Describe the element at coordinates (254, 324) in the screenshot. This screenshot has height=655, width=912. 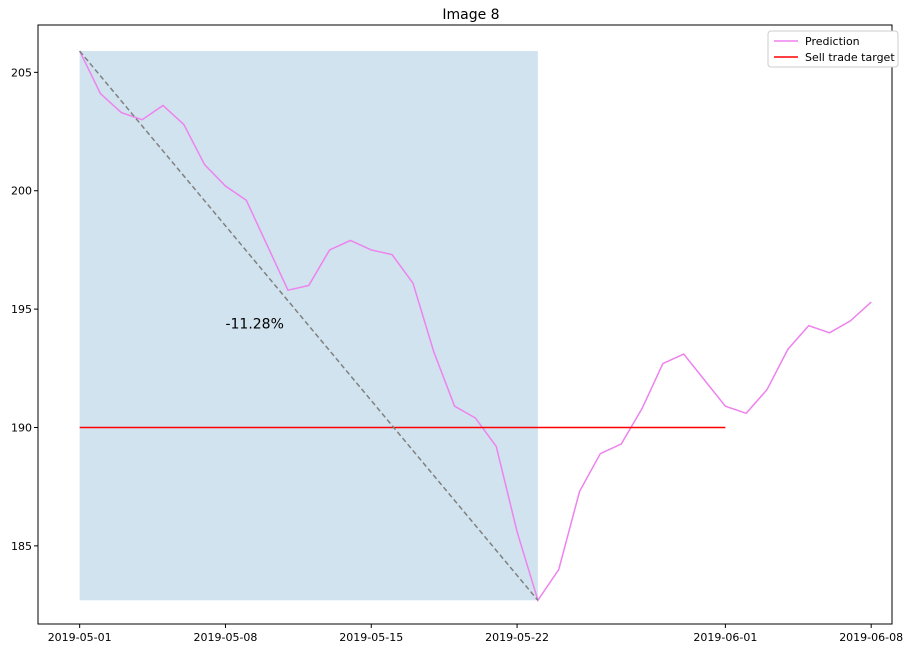
I see `annotation-label: -11.28%` at that location.